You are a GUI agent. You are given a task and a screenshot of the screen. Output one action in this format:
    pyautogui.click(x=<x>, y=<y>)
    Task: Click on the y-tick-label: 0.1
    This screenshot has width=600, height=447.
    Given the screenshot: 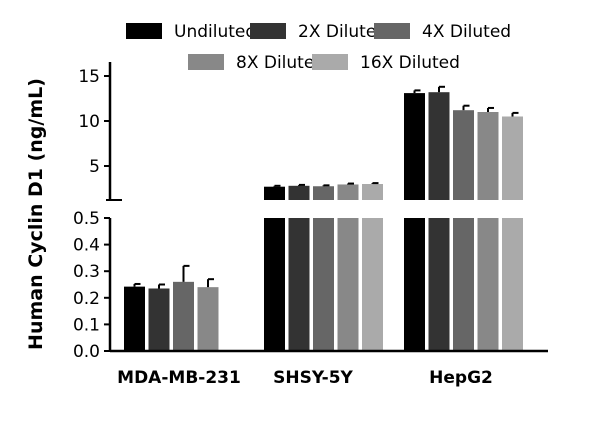 What is the action you would take?
    pyautogui.click(x=86, y=325)
    